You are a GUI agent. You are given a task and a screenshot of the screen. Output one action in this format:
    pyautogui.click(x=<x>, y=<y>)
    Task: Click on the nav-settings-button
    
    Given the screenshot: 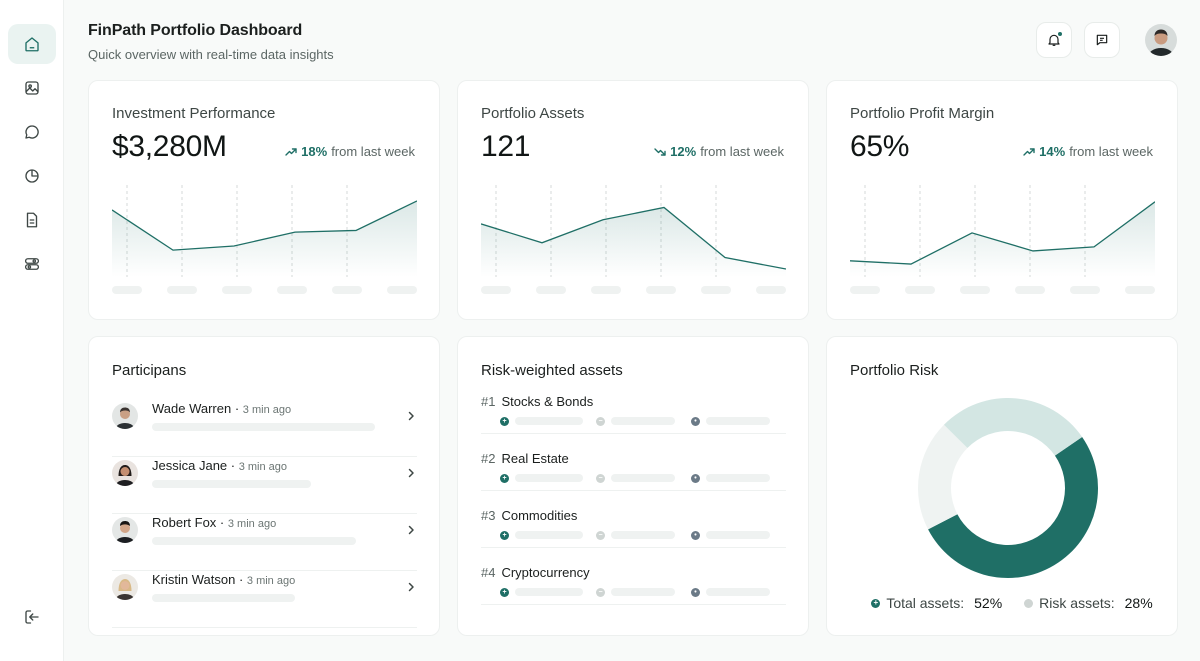 What is the action you would take?
    pyautogui.click(x=32, y=264)
    